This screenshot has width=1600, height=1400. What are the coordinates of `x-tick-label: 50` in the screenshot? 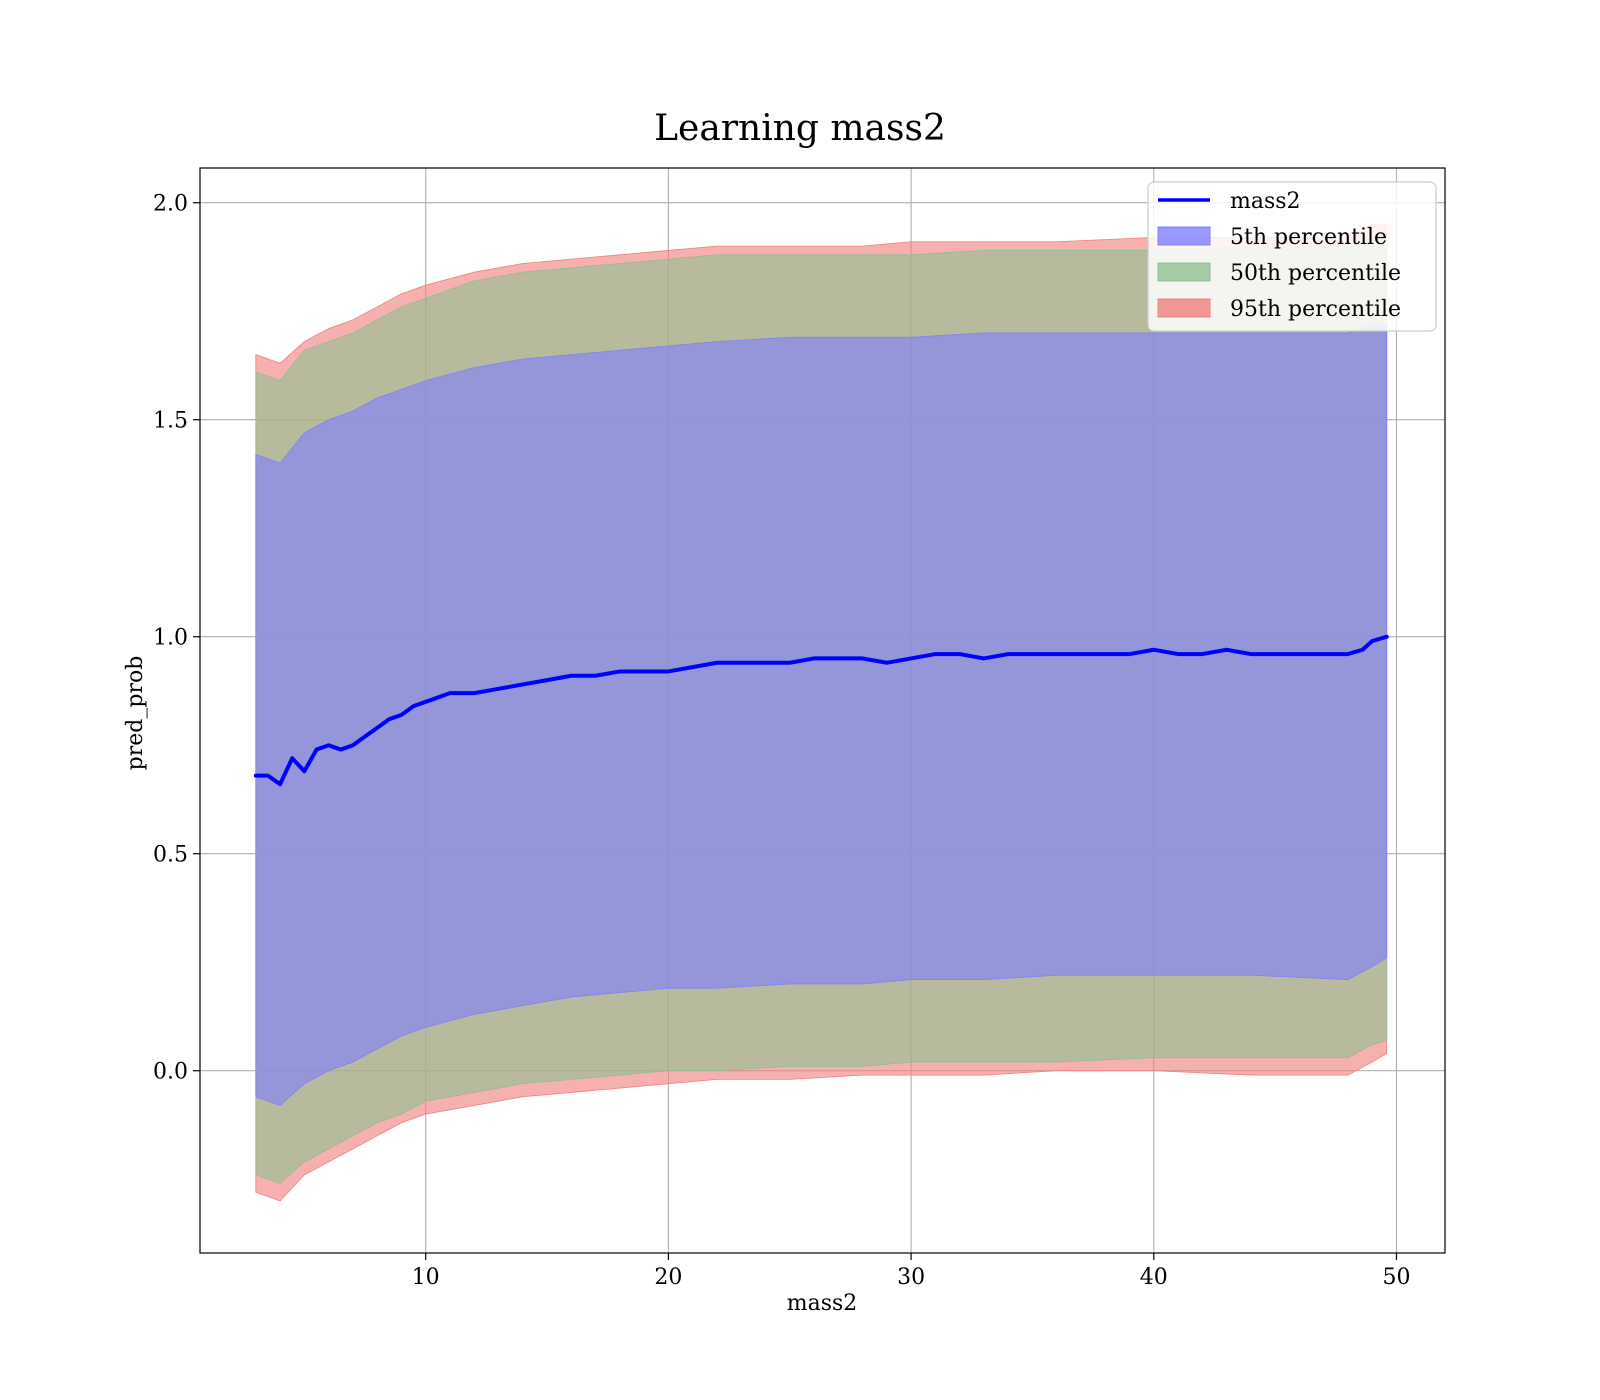 It's located at (1396, 1277).